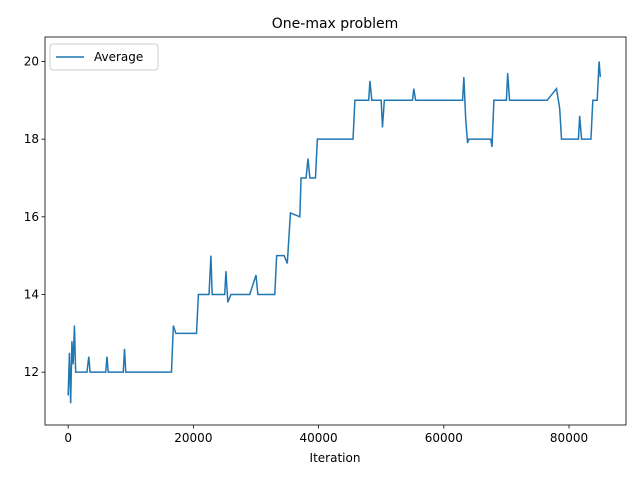 The image size is (640, 480). Describe the element at coordinates (68, 438) in the screenshot. I see `x-tick-label: 0` at that location.